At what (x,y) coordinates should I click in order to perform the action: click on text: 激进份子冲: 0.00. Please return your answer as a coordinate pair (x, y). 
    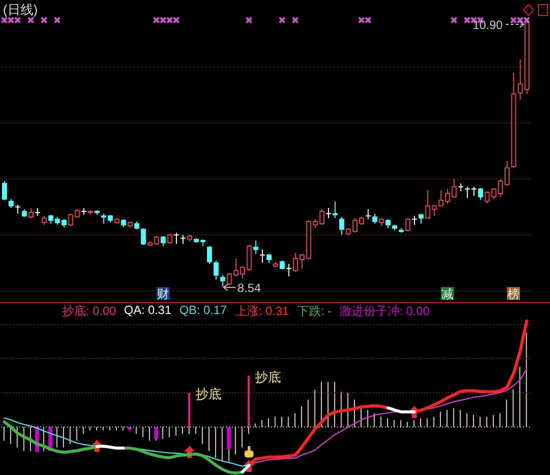
    Looking at the image, I should click on (384, 311).